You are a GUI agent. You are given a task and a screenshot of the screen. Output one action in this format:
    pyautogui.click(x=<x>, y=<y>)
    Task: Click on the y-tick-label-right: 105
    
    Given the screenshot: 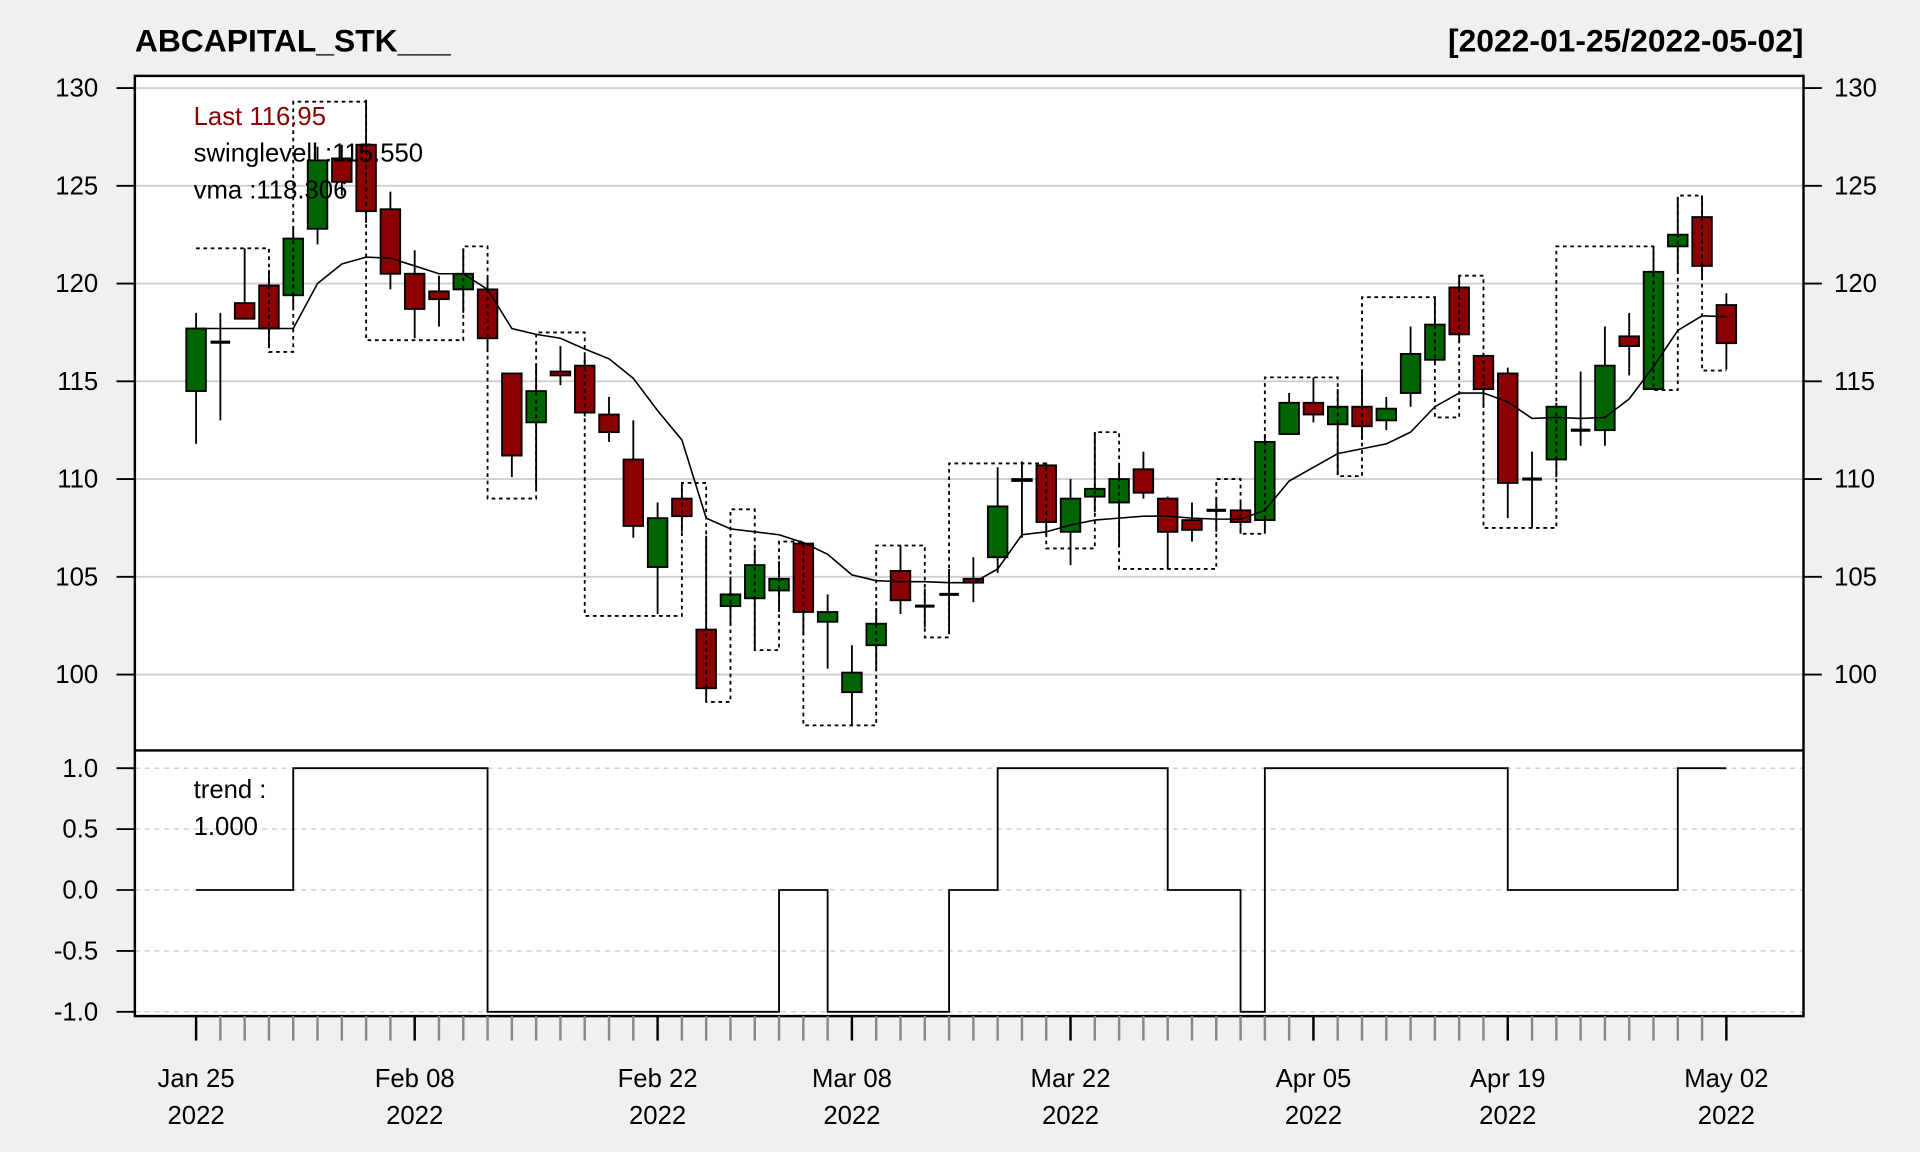 What is the action you would take?
    pyautogui.click(x=1855, y=577)
    